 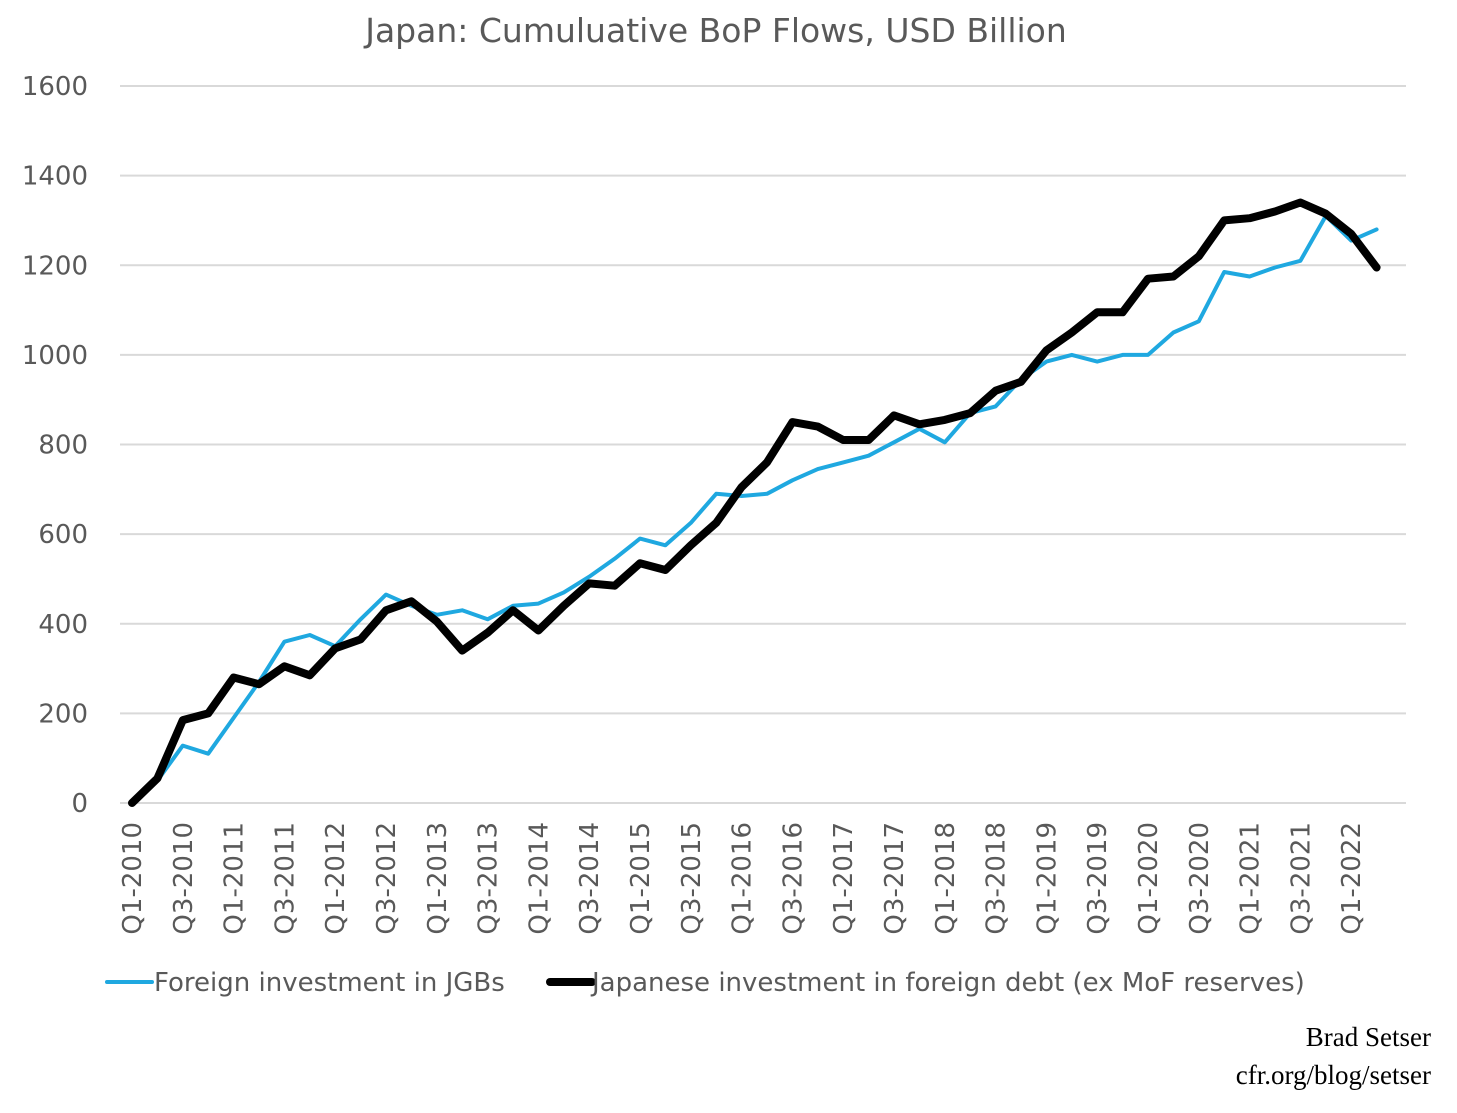 What do you see at coordinates (489, 878) in the screenshot?
I see `x-tick-label: Q3-2013` at bounding box center [489, 878].